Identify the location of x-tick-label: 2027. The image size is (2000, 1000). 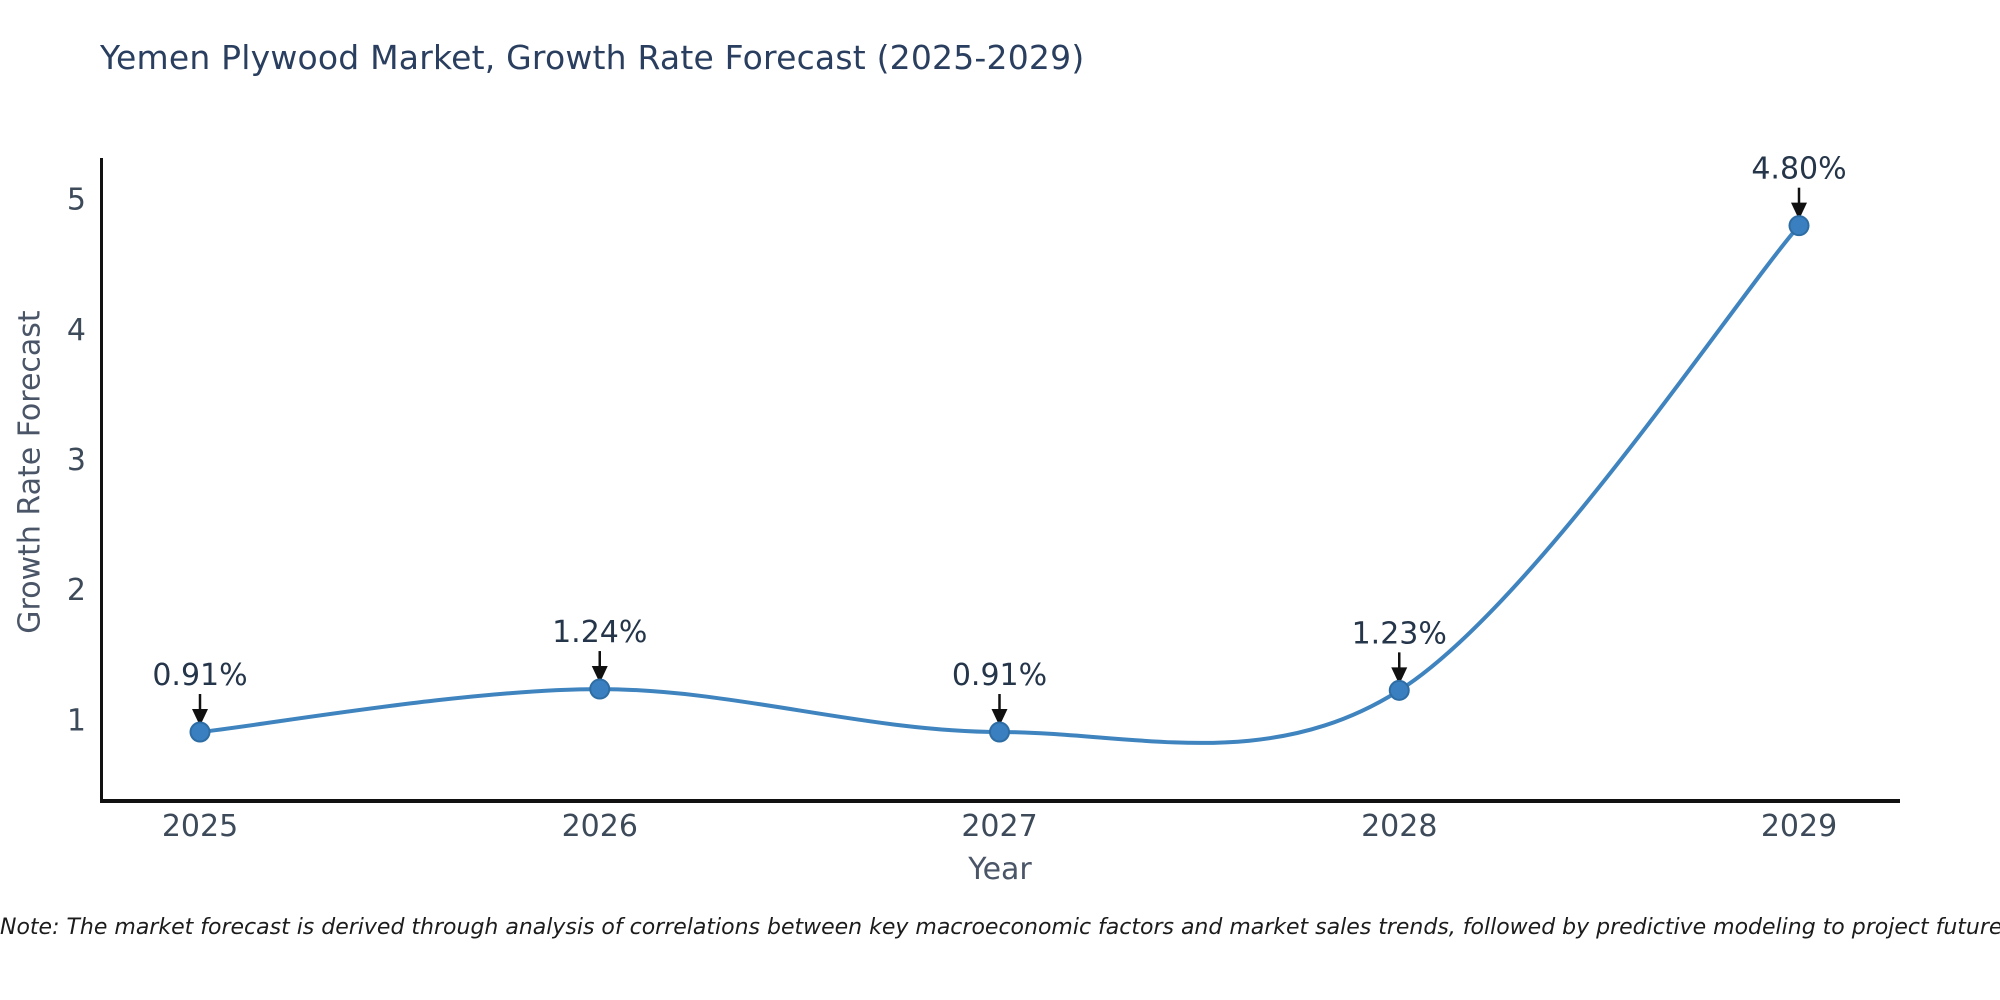
(999, 826).